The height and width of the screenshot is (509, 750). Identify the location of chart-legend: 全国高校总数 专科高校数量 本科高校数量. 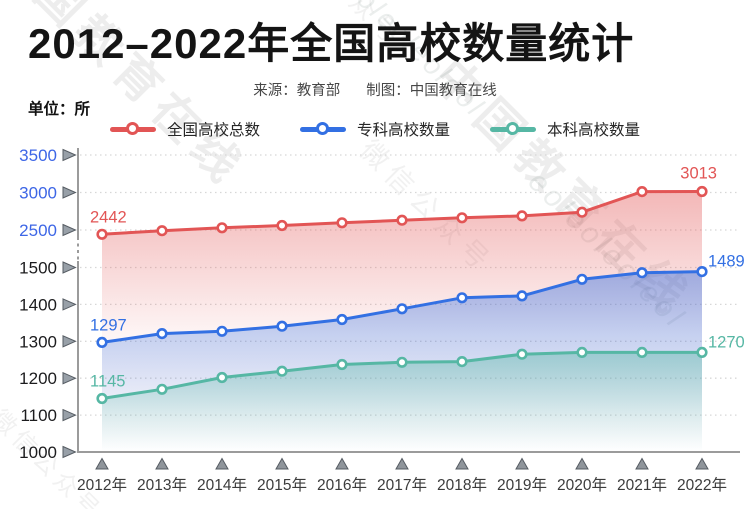
(375, 129).